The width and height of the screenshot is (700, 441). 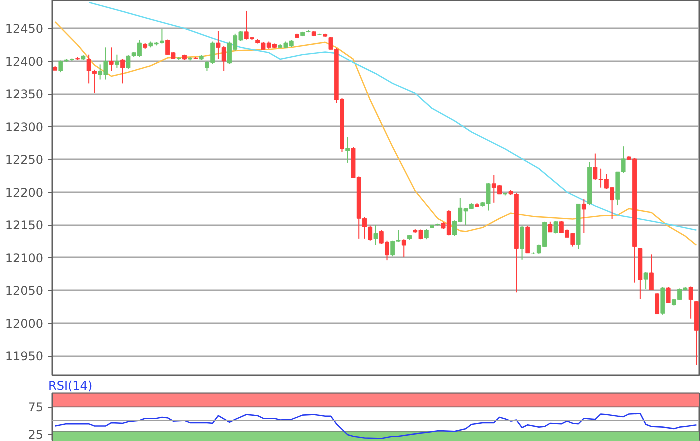 What do you see at coordinates (24, 291) in the screenshot?
I see `y-tick-label: 12050` at bounding box center [24, 291].